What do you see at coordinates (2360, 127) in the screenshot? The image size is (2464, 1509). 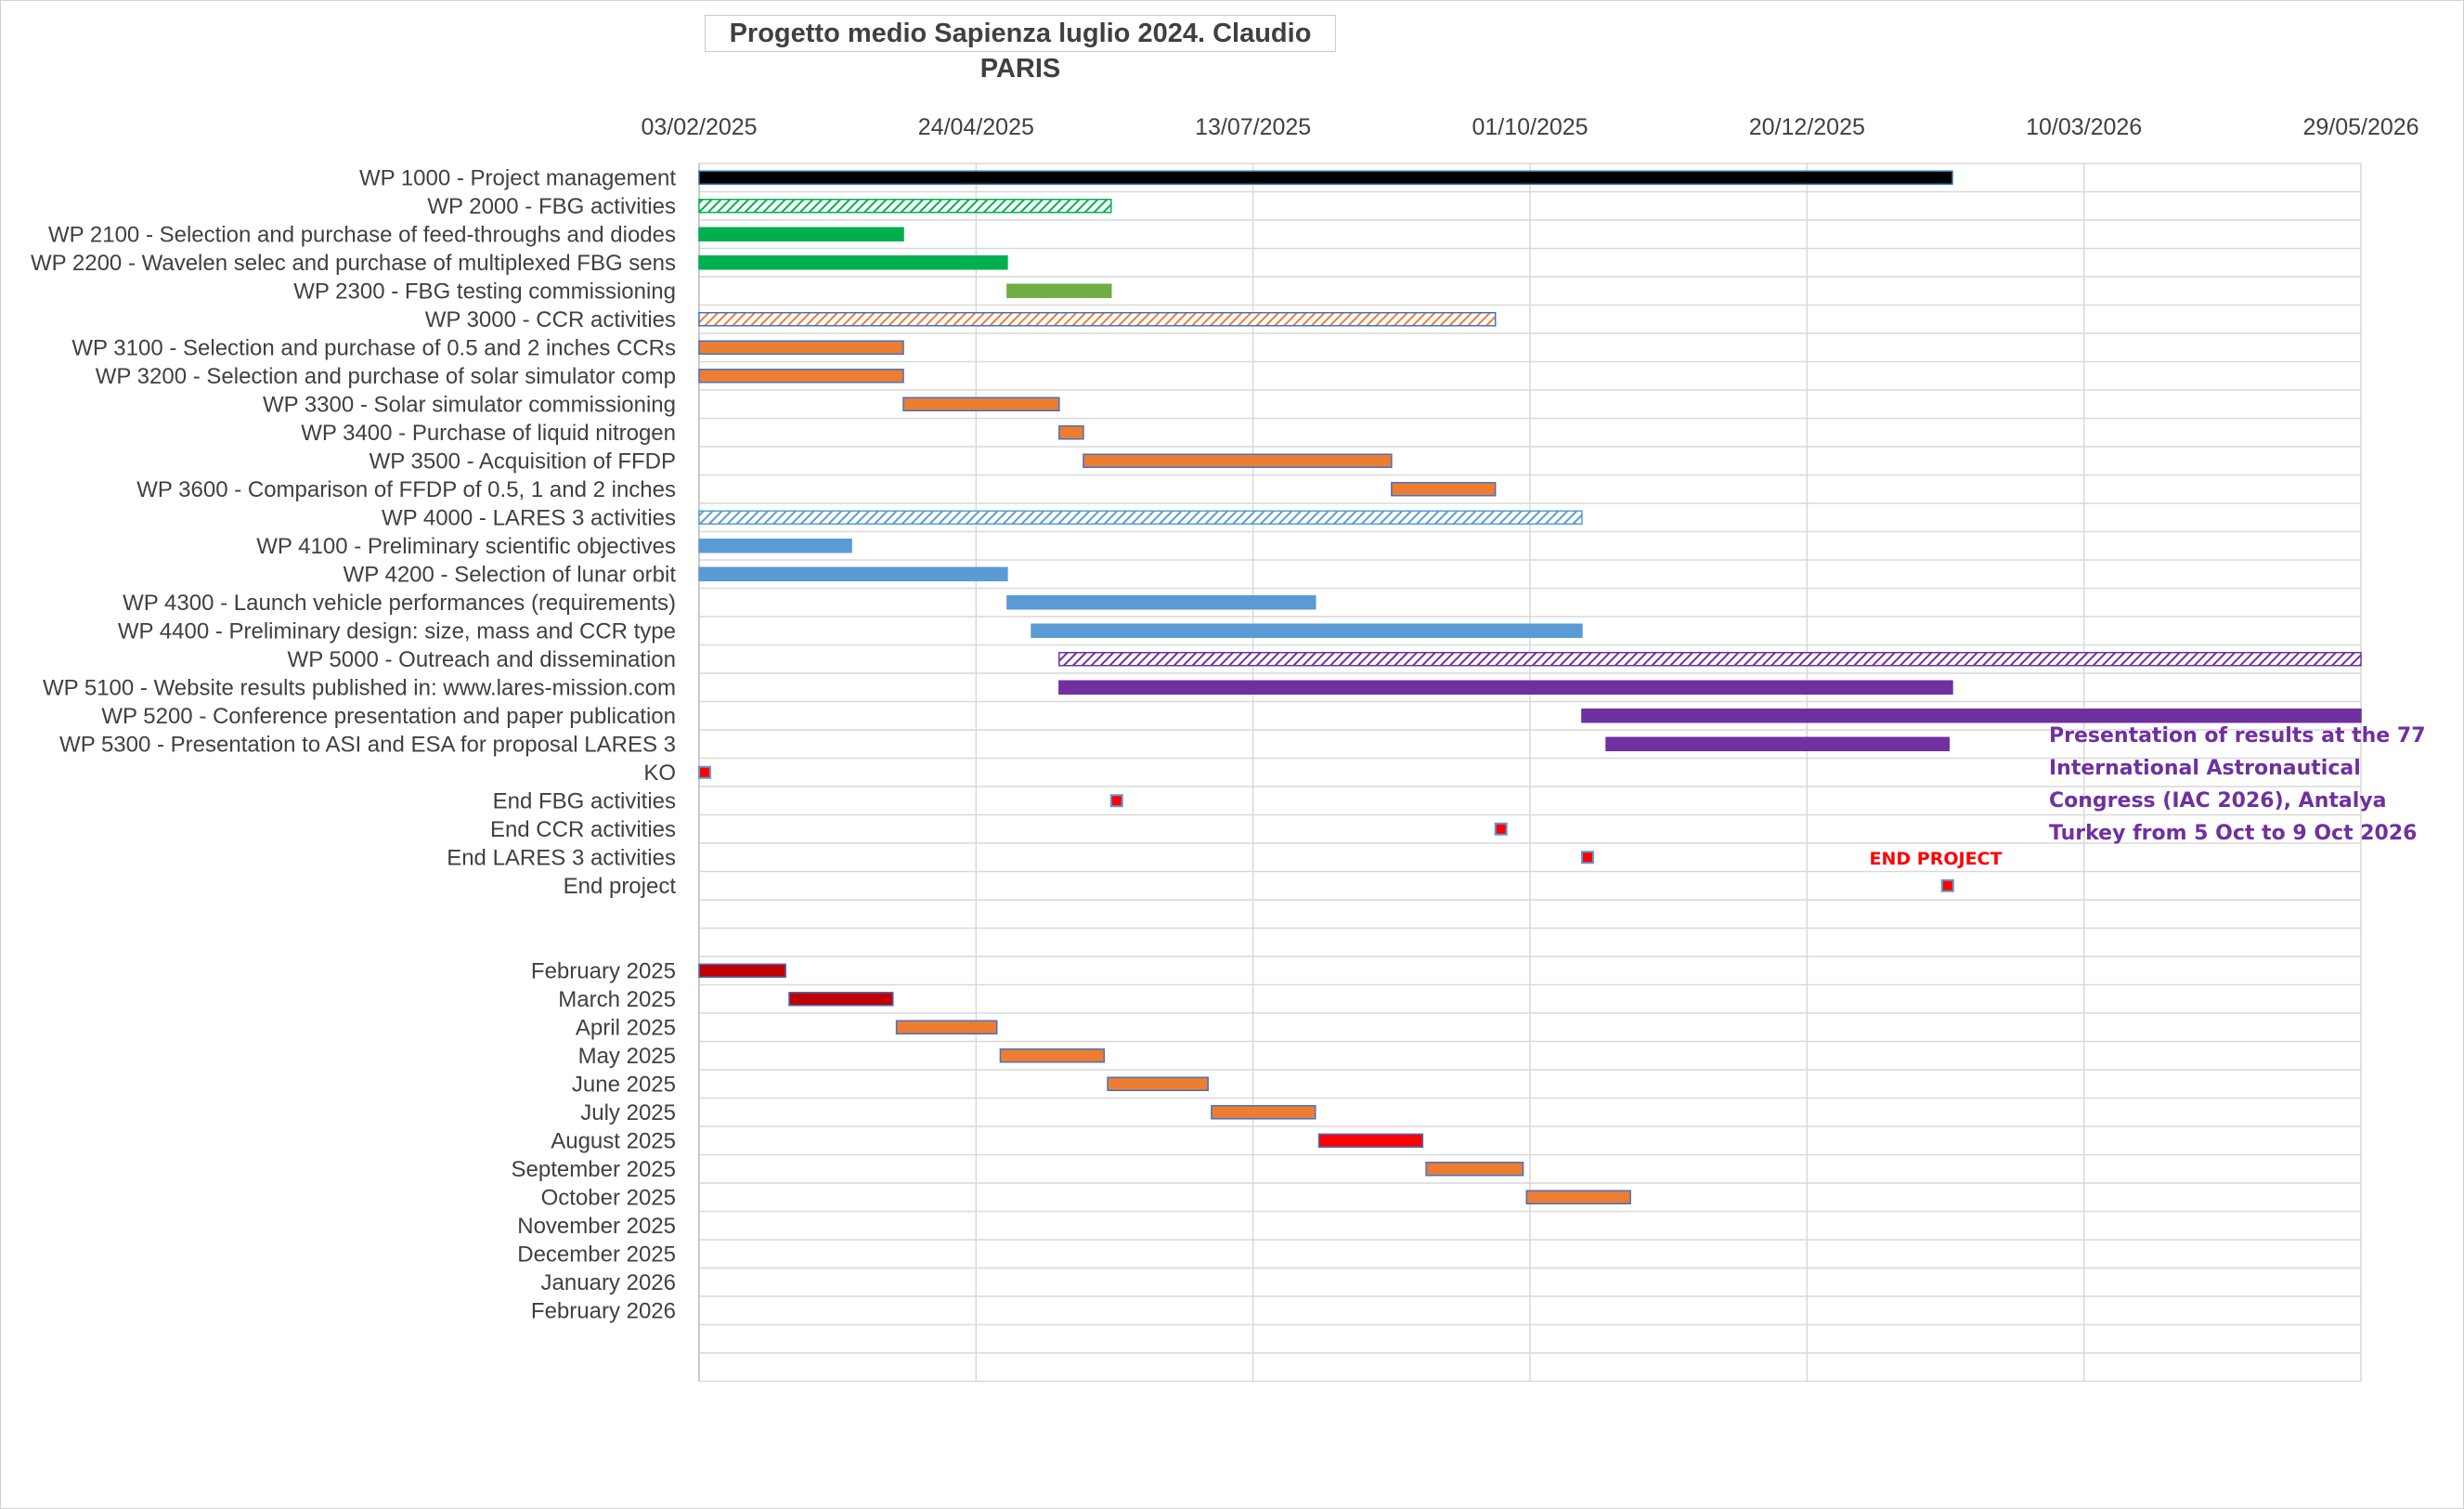 I see `x-tick-label: 29/05/2026` at bounding box center [2360, 127].